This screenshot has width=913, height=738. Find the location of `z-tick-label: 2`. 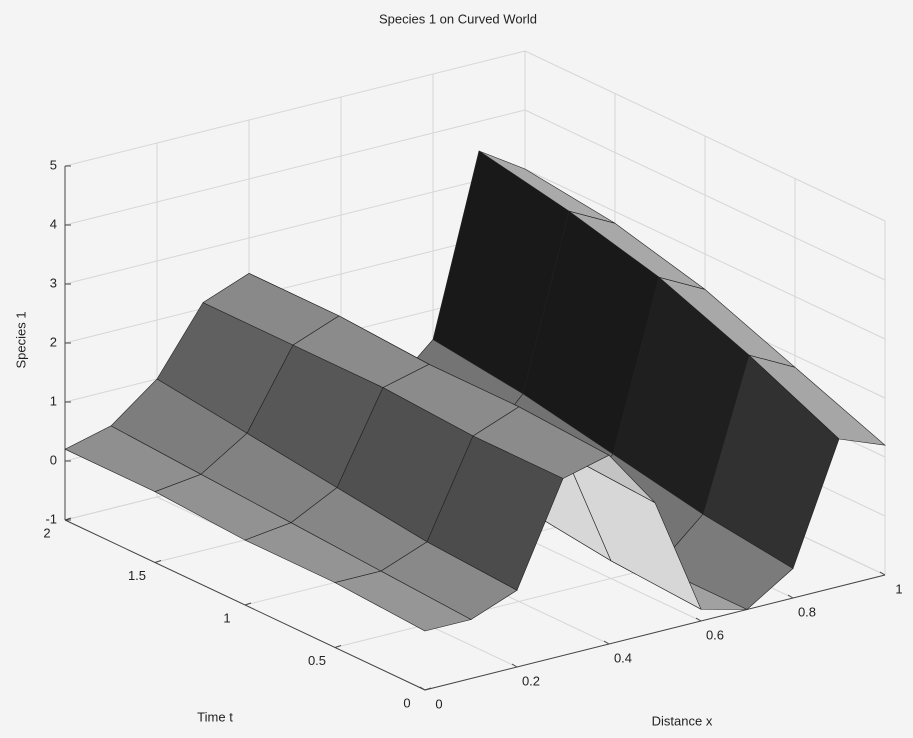

z-tick-label: 2 is located at coordinates (53, 341).